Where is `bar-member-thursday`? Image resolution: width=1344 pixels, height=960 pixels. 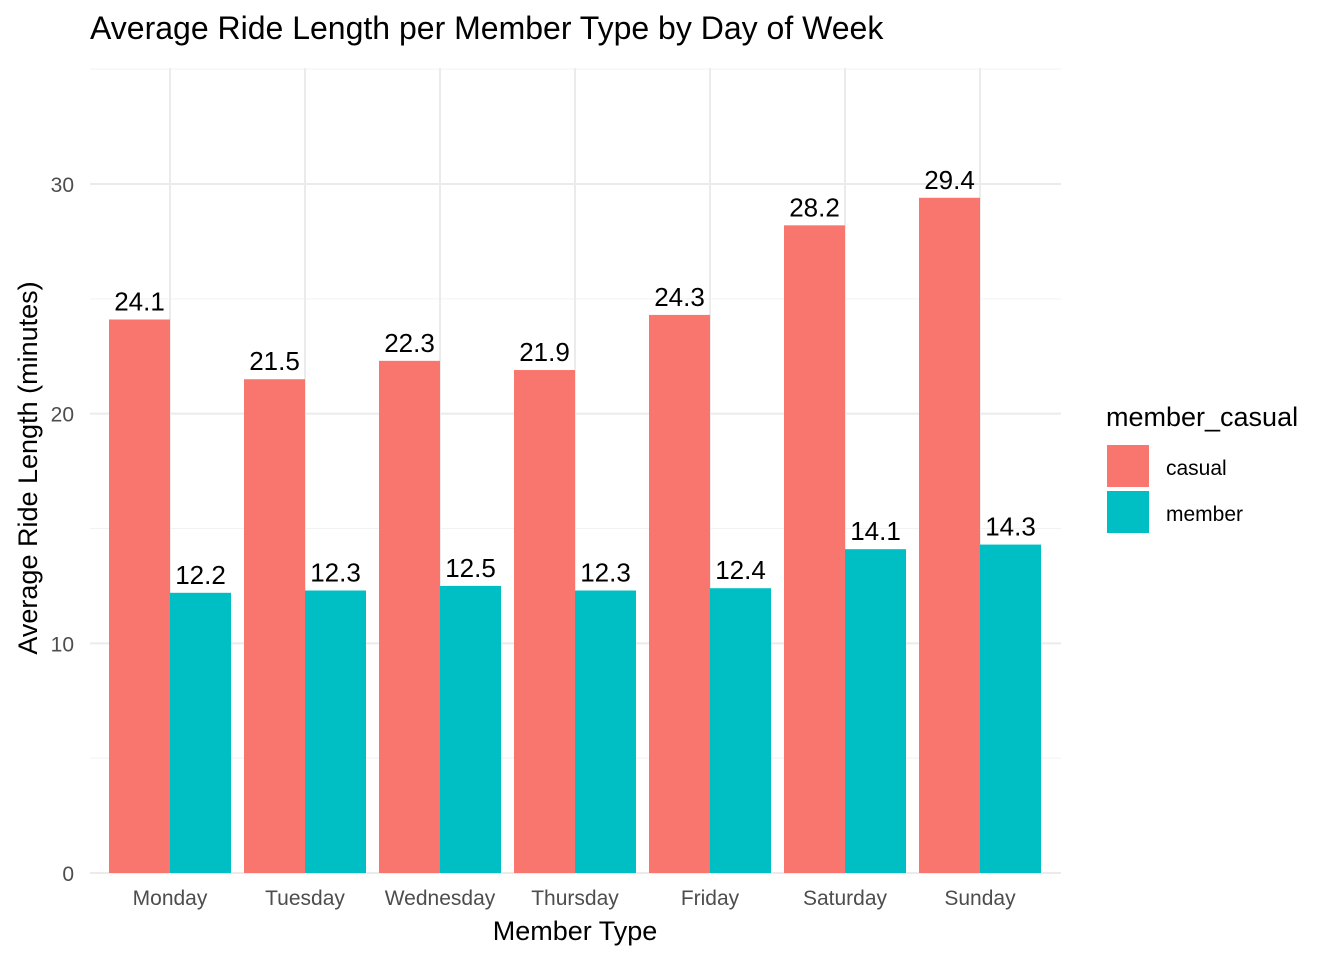 bar-member-thursday is located at coordinates (605, 731).